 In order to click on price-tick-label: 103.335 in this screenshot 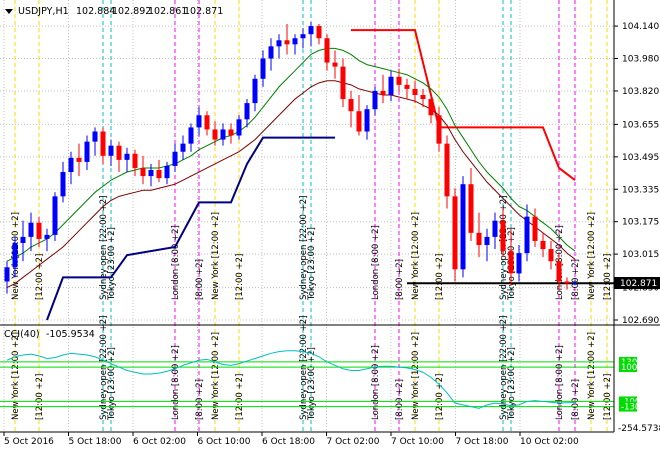, I will do `click(640, 190)`.